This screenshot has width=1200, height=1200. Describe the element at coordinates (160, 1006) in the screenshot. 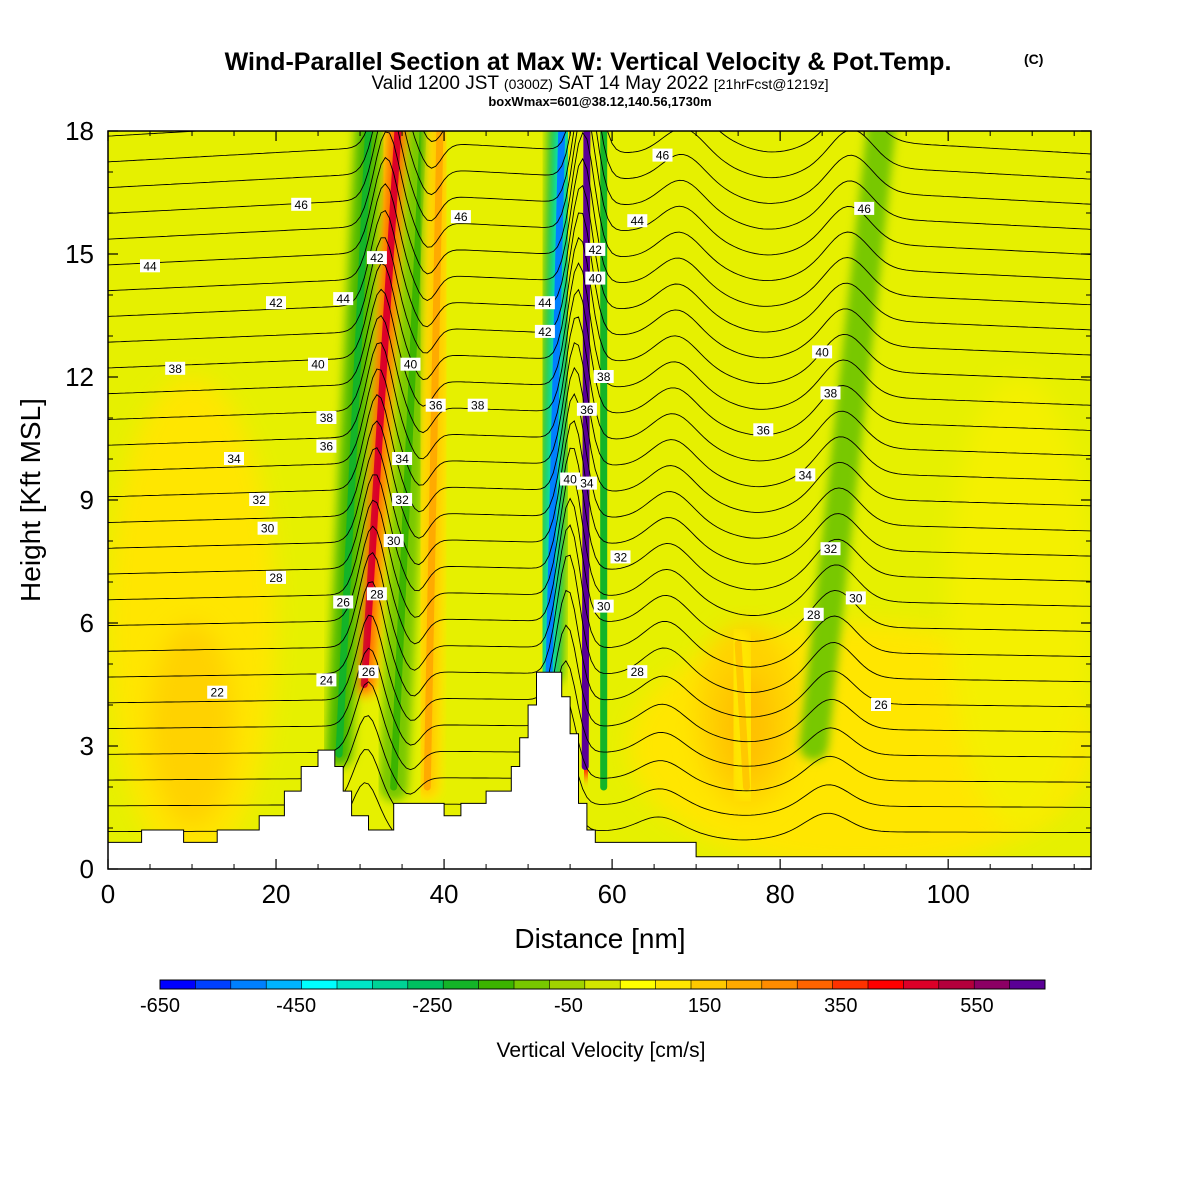

I see `colorbar-tick-label: -650` at that location.